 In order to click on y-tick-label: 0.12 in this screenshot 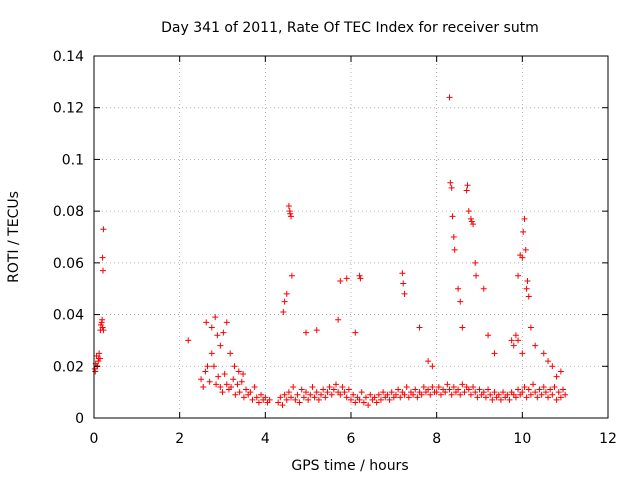, I will do `click(68, 109)`.